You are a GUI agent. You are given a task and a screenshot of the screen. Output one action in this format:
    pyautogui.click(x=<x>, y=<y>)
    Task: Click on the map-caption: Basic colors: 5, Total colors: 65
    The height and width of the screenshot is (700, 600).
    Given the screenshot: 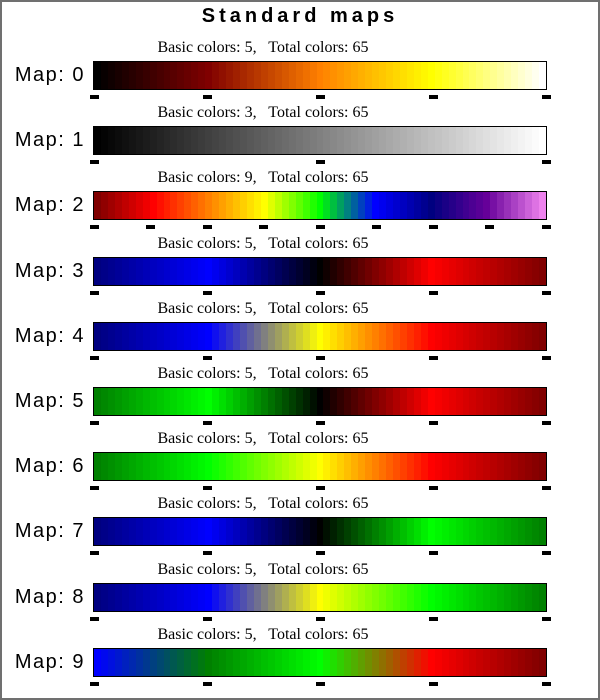 What is the action you would take?
    pyautogui.click(x=263, y=373)
    